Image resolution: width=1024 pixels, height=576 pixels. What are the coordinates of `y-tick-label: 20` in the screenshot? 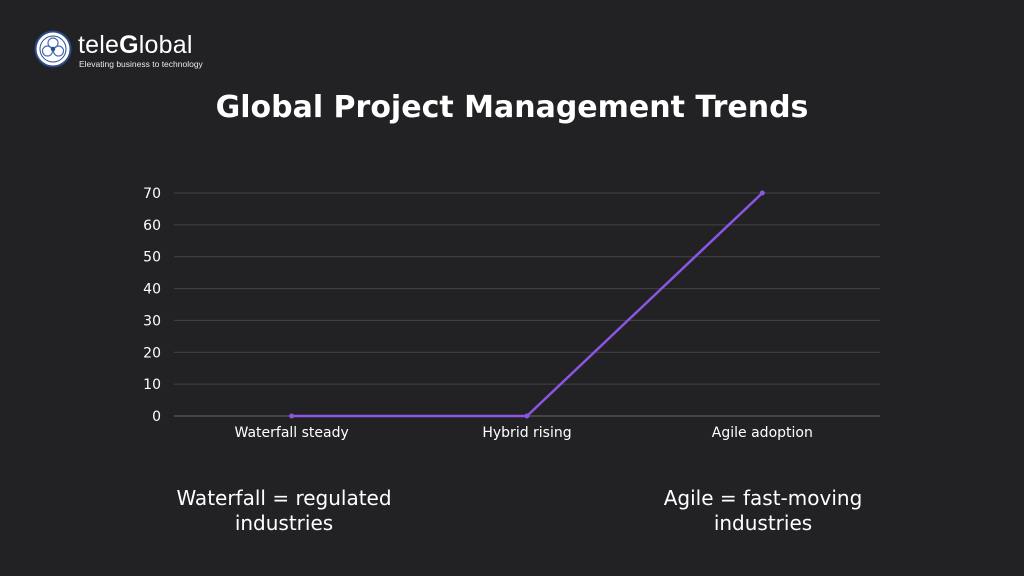 It's located at (152, 353).